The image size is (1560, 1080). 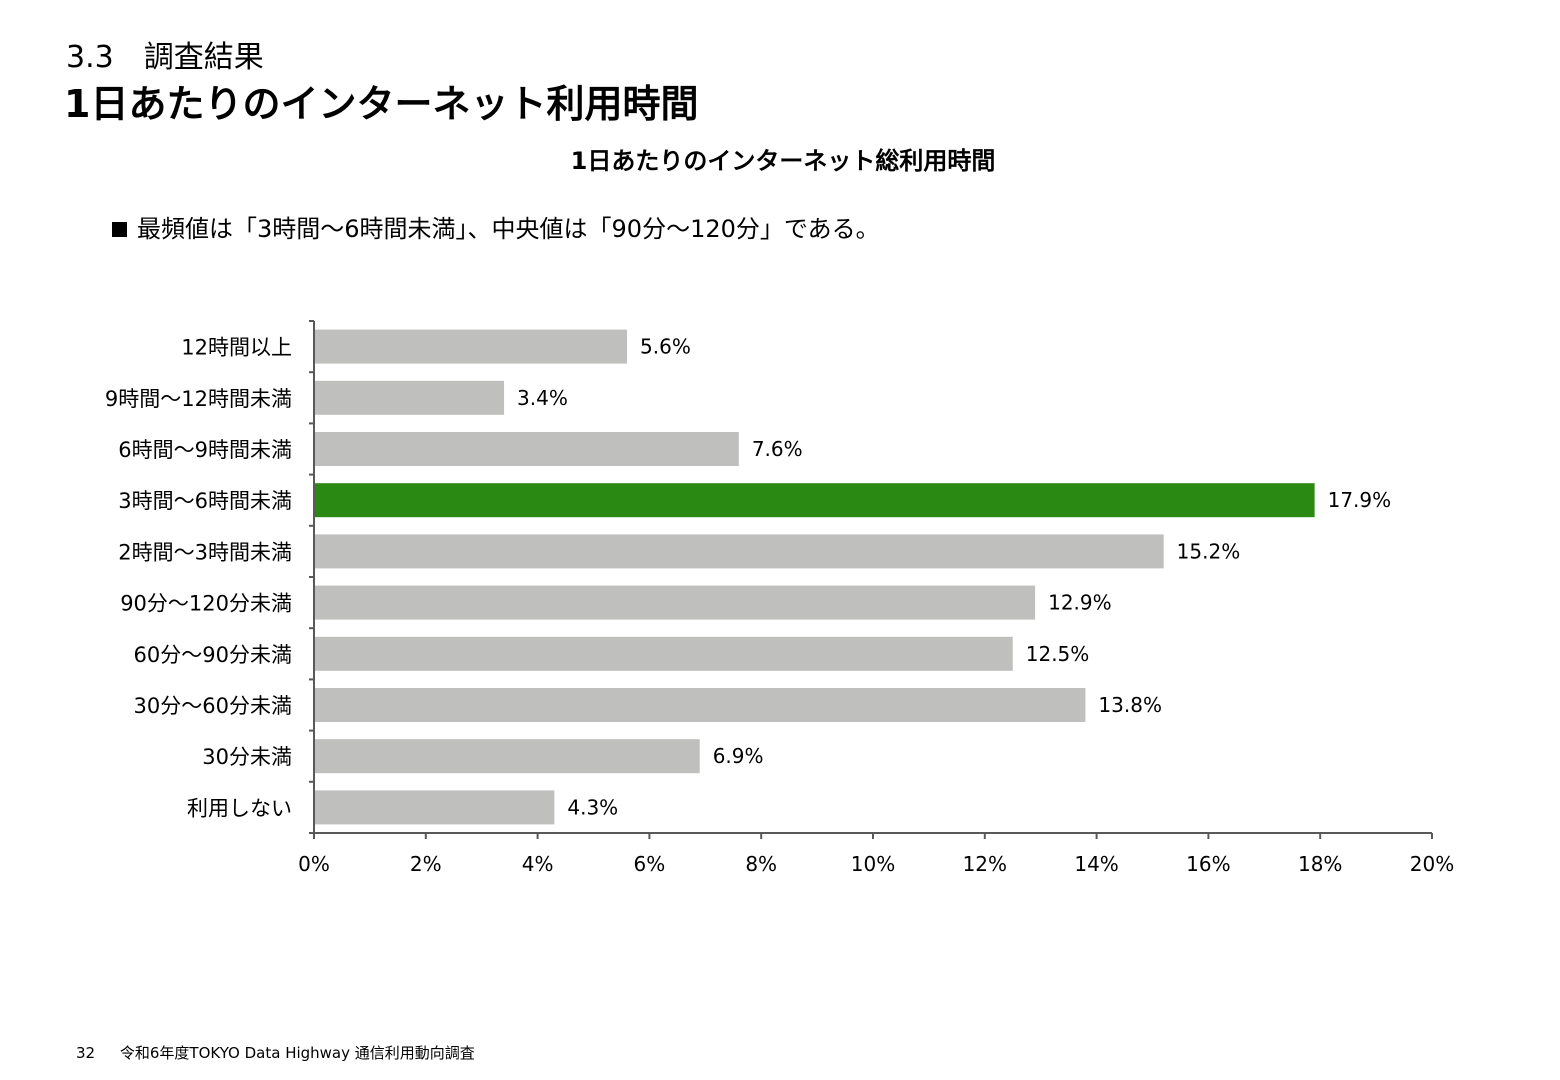 What do you see at coordinates (426, 864) in the screenshot?
I see `x-tick-label: 2%` at bounding box center [426, 864].